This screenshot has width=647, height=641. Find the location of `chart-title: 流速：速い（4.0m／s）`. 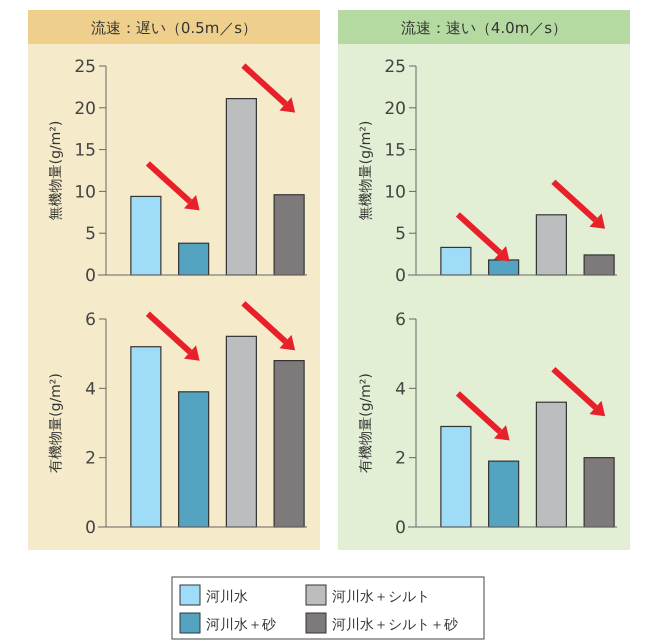

chart-title: 流速：速い（4.0m／s） is located at coordinates (484, 28).